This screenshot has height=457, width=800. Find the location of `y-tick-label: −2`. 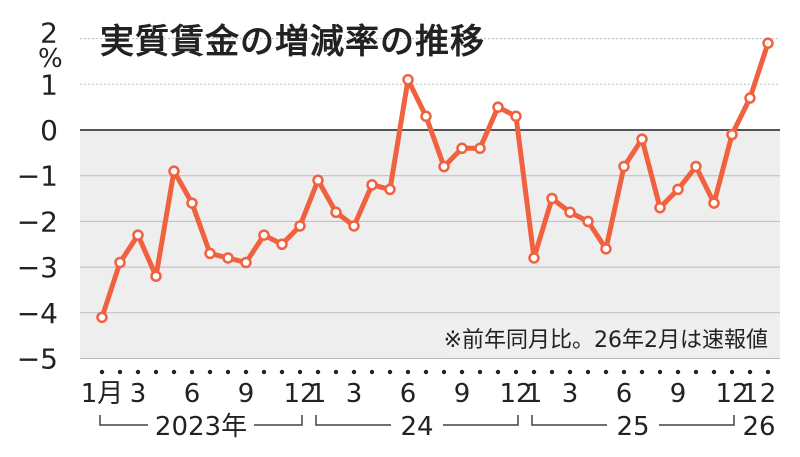

y-tick-label: −2 is located at coordinates (37, 221).